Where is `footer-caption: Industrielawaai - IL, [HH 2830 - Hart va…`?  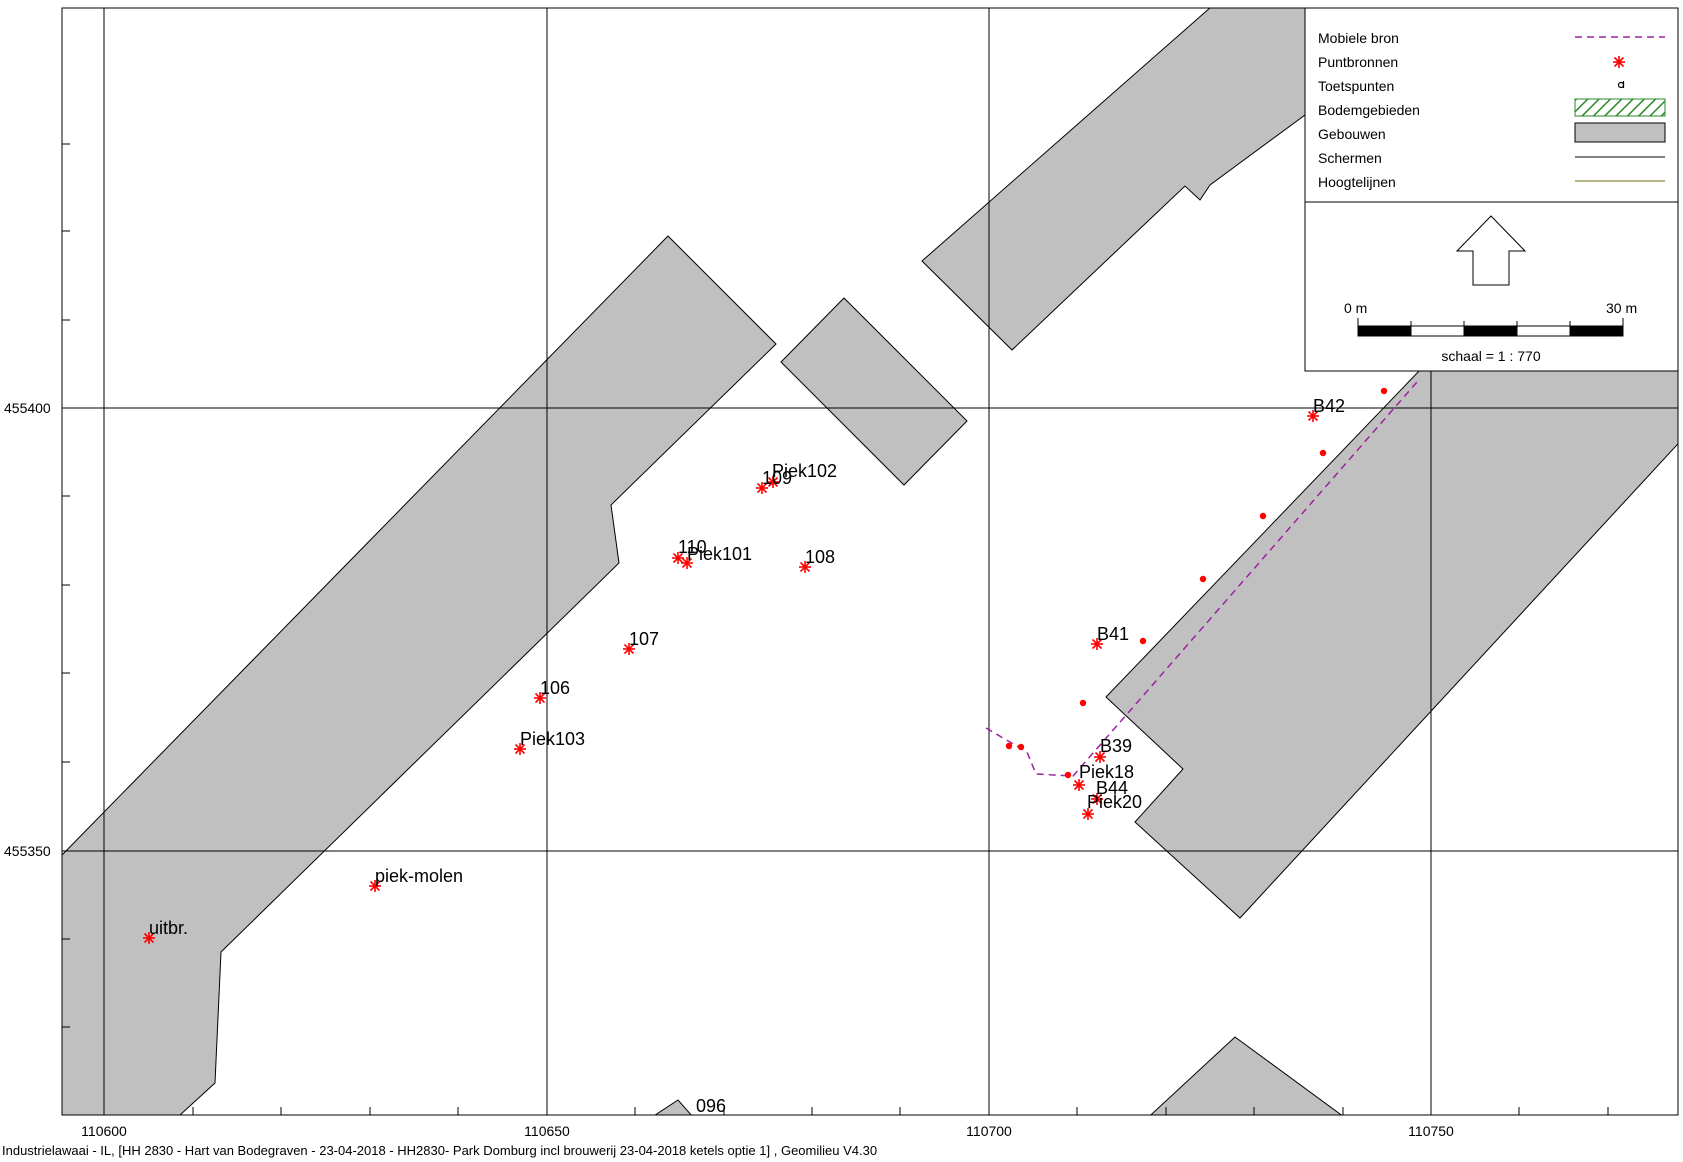 footer-caption: Industrielawaai - IL, [HH 2830 - Hart va… is located at coordinates (440, 1150).